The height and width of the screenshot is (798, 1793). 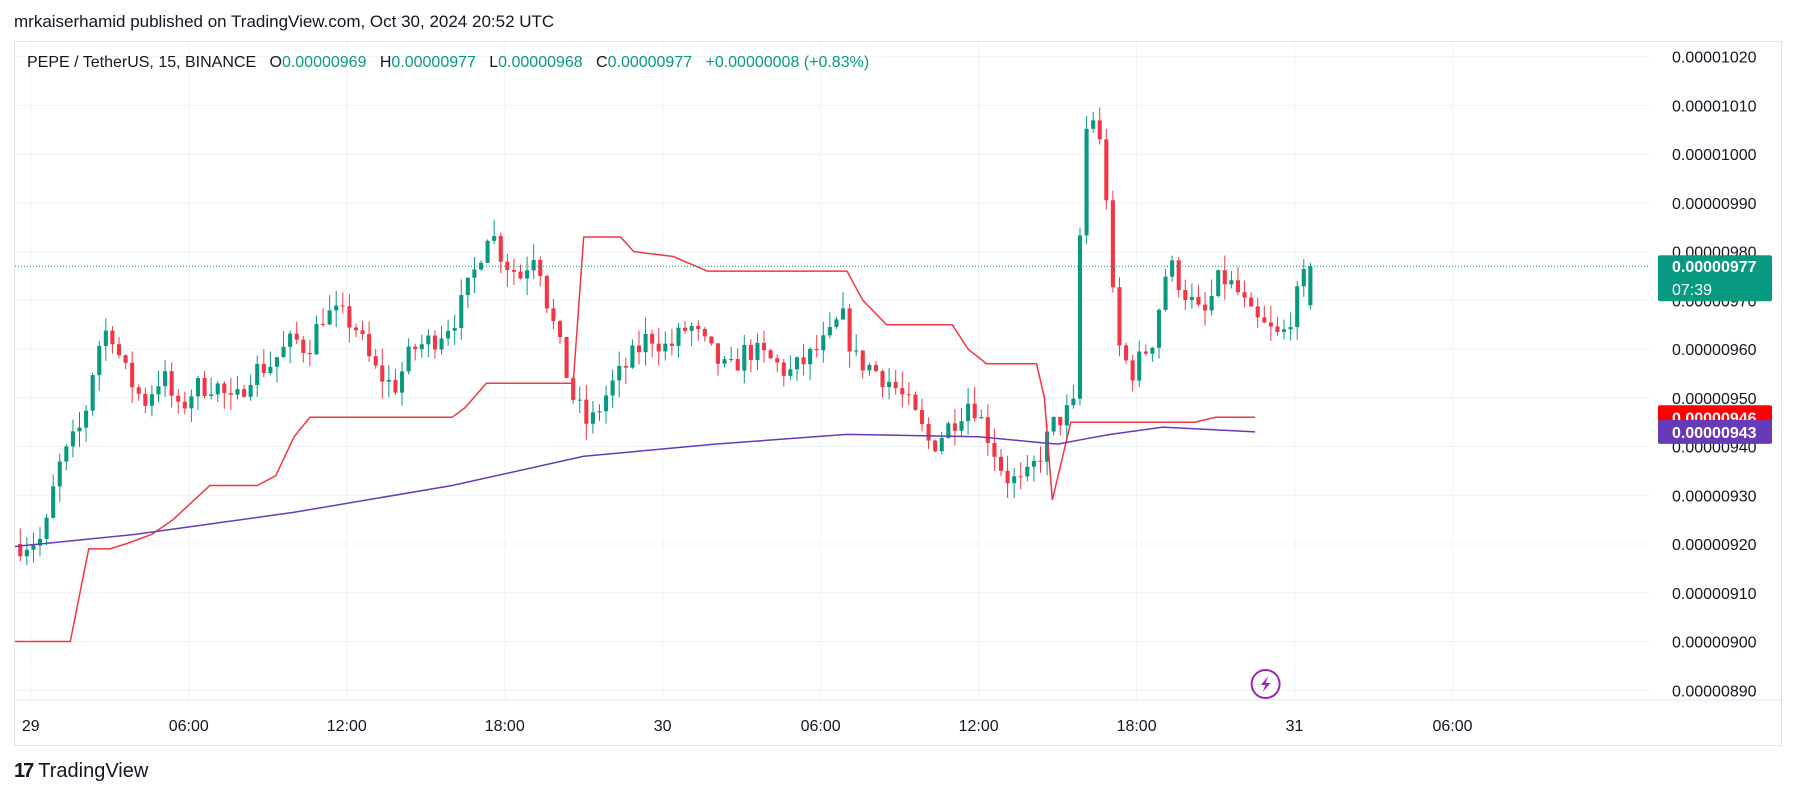 I want to click on tradingview-logo: 17 TradingView, so click(x=81, y=771).